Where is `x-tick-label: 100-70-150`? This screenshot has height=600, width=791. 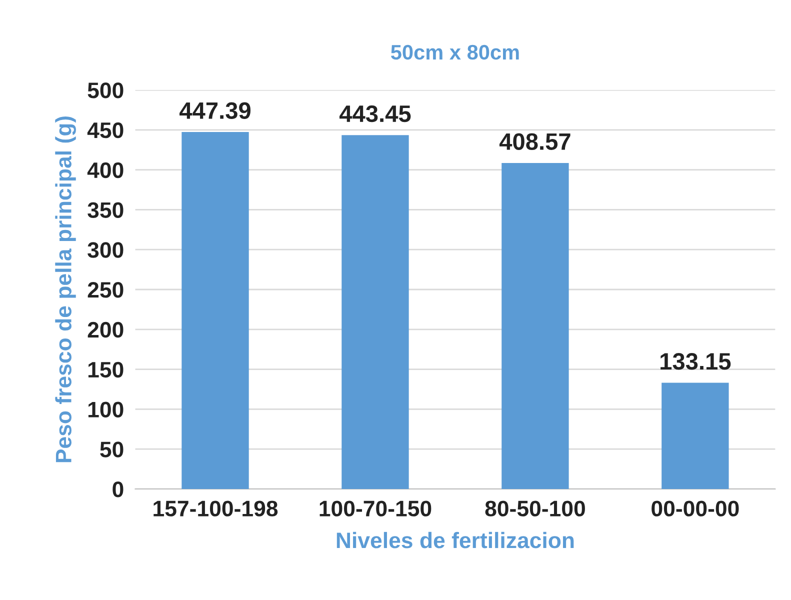
x-tick-label: 100-70-150 is located at coordinates (376, 508).